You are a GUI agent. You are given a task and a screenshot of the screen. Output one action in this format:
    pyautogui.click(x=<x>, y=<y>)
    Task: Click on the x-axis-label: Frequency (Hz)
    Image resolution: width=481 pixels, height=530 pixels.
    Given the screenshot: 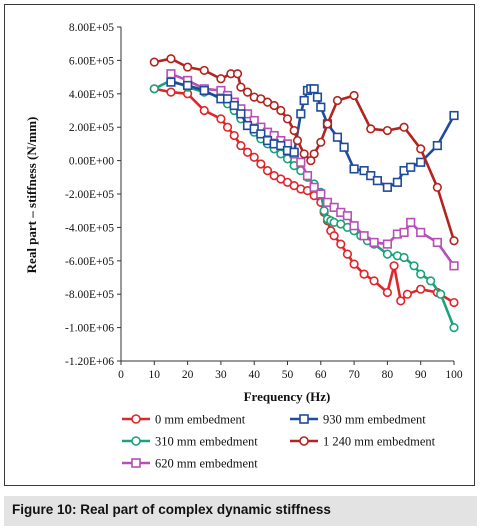 What is the action you would take?
    pyautogui.click(x=287, y=396)
    